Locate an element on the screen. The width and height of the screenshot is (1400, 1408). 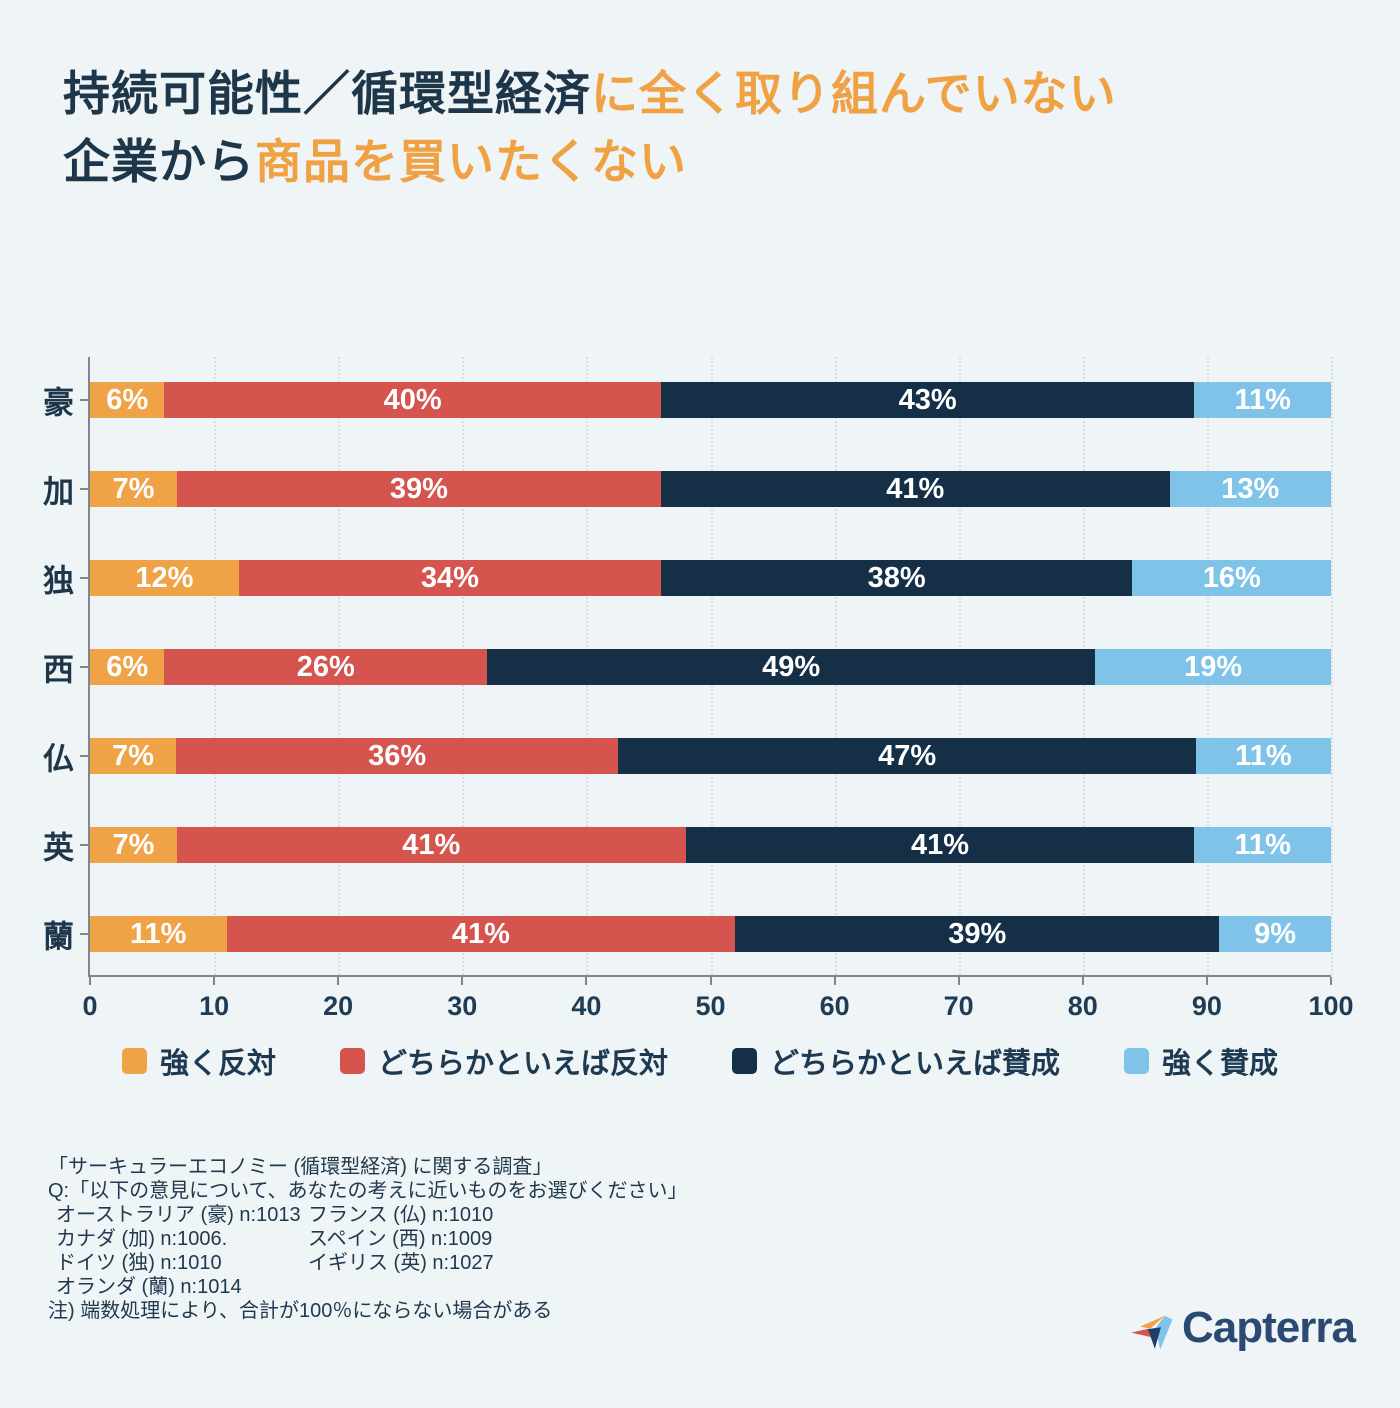
bar-value-label: 47% is located at coordinates (907, 755).